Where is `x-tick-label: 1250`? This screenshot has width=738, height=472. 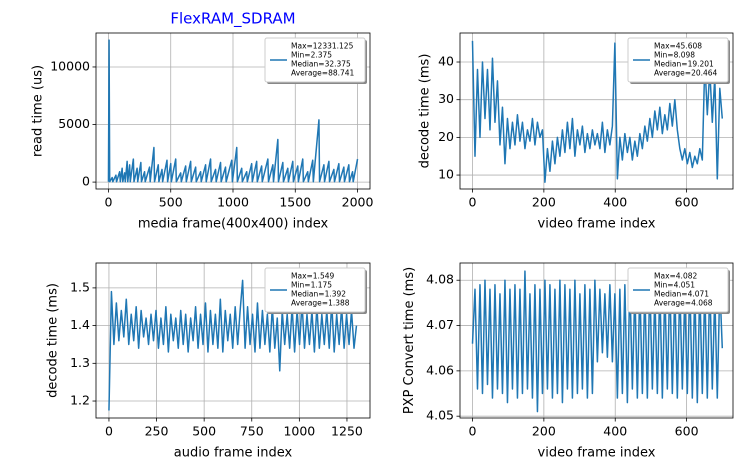 x-tick-label: 1250 is located at coordinates (347, 431).